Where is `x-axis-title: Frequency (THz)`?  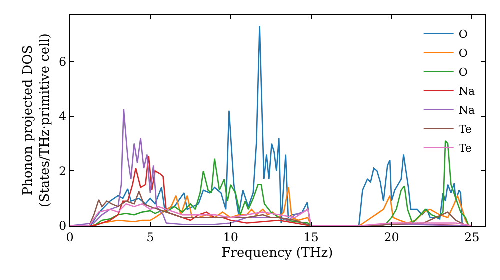 x-axis-title: Frequency (THz) is located at coordinates (278, 253).